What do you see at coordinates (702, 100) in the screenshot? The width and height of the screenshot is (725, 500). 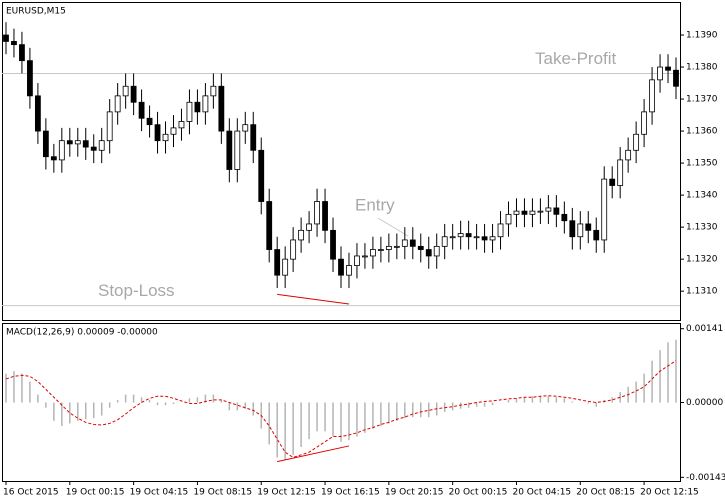 I see `y-tick-label: 1.1370` at bounding box center [702, 100].